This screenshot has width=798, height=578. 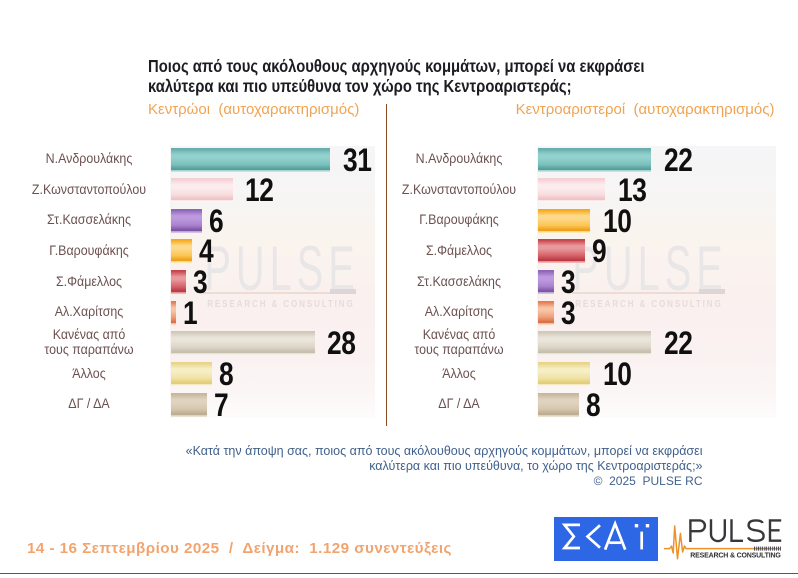 What do you see at coordinates (735, 556) in the screenshot?
I see `svg-text: RESEARCH & CONSULTING` at bounding box center [735, 556].